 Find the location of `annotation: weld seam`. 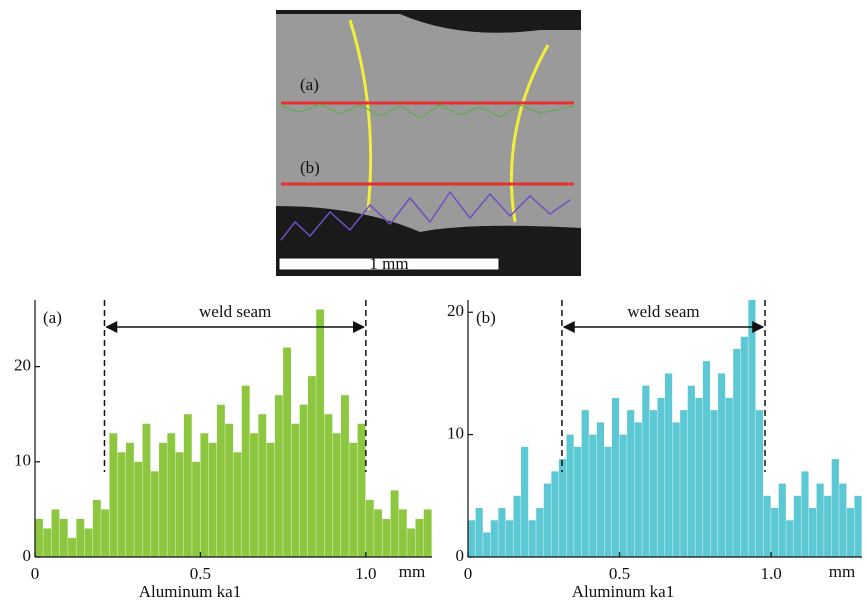

annotation: weld seam is located at coordinates (663, 311).